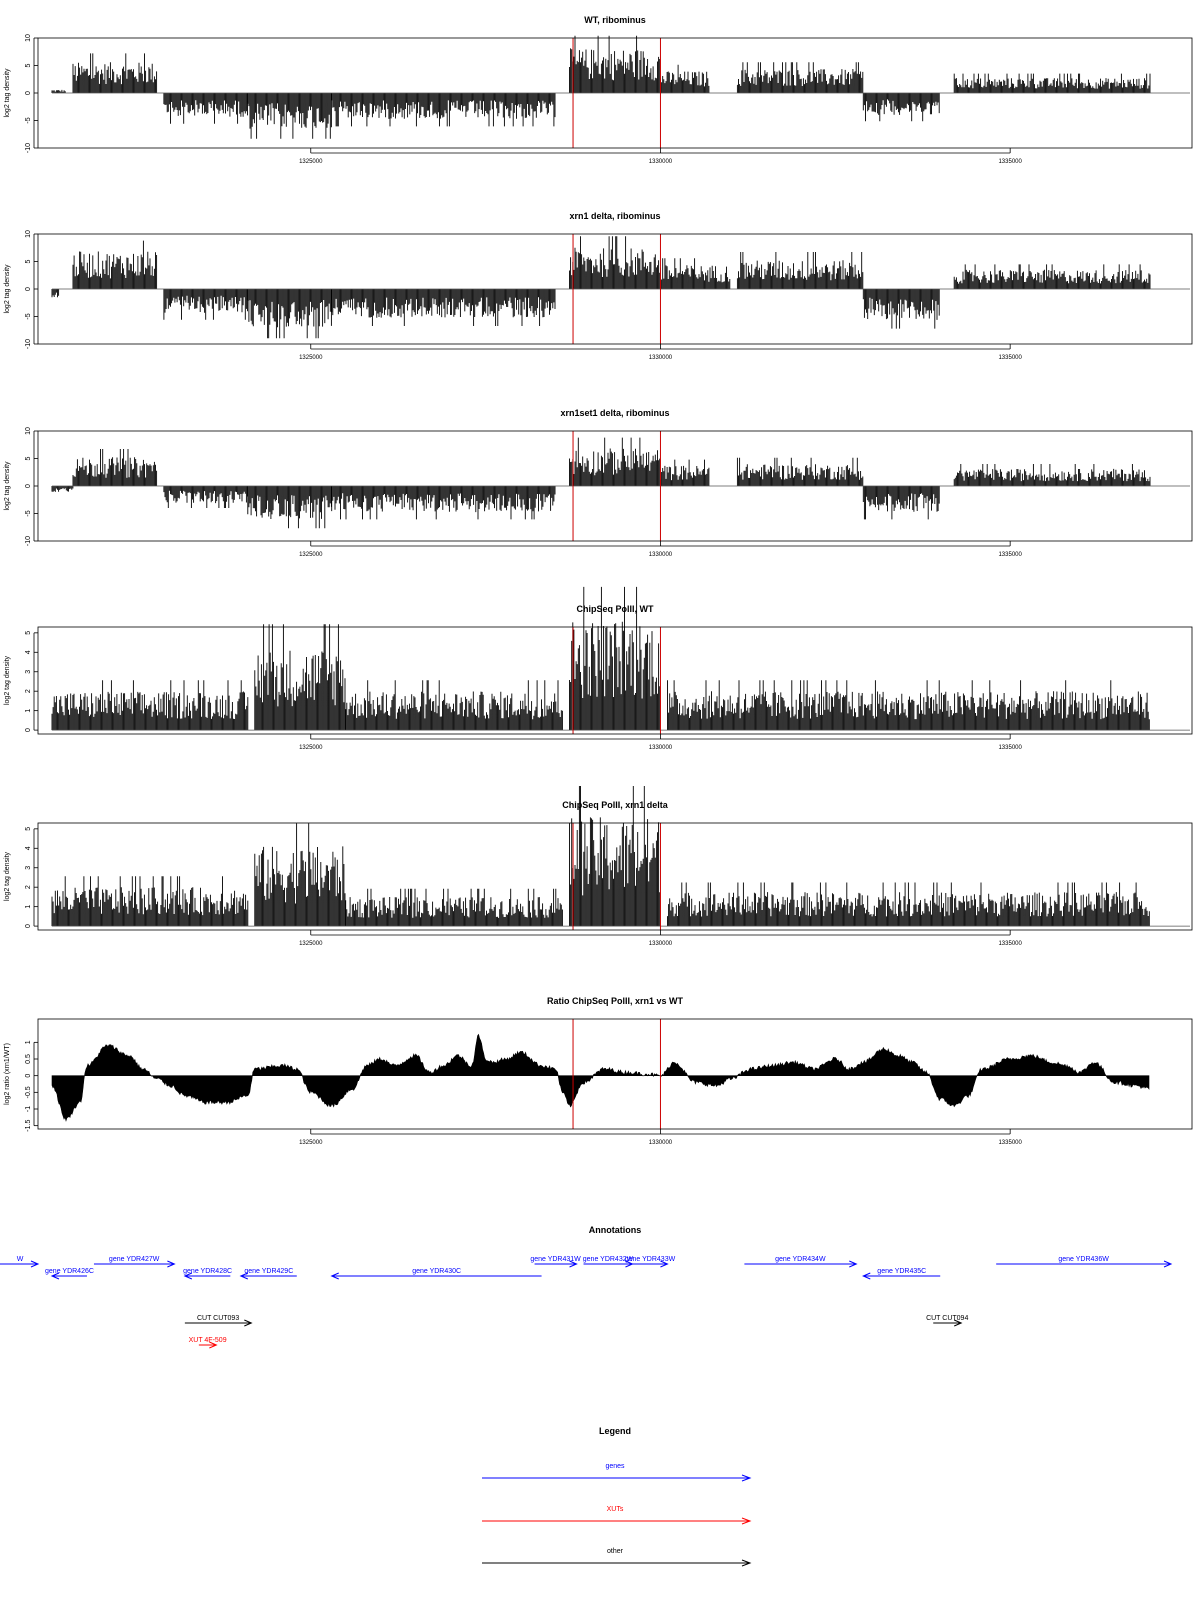  What do you see at coordinates (614, 413) in the screenshot?
I see `chart-title: xrn1set1 delta, ribominus` at bounding box center [614, 413].